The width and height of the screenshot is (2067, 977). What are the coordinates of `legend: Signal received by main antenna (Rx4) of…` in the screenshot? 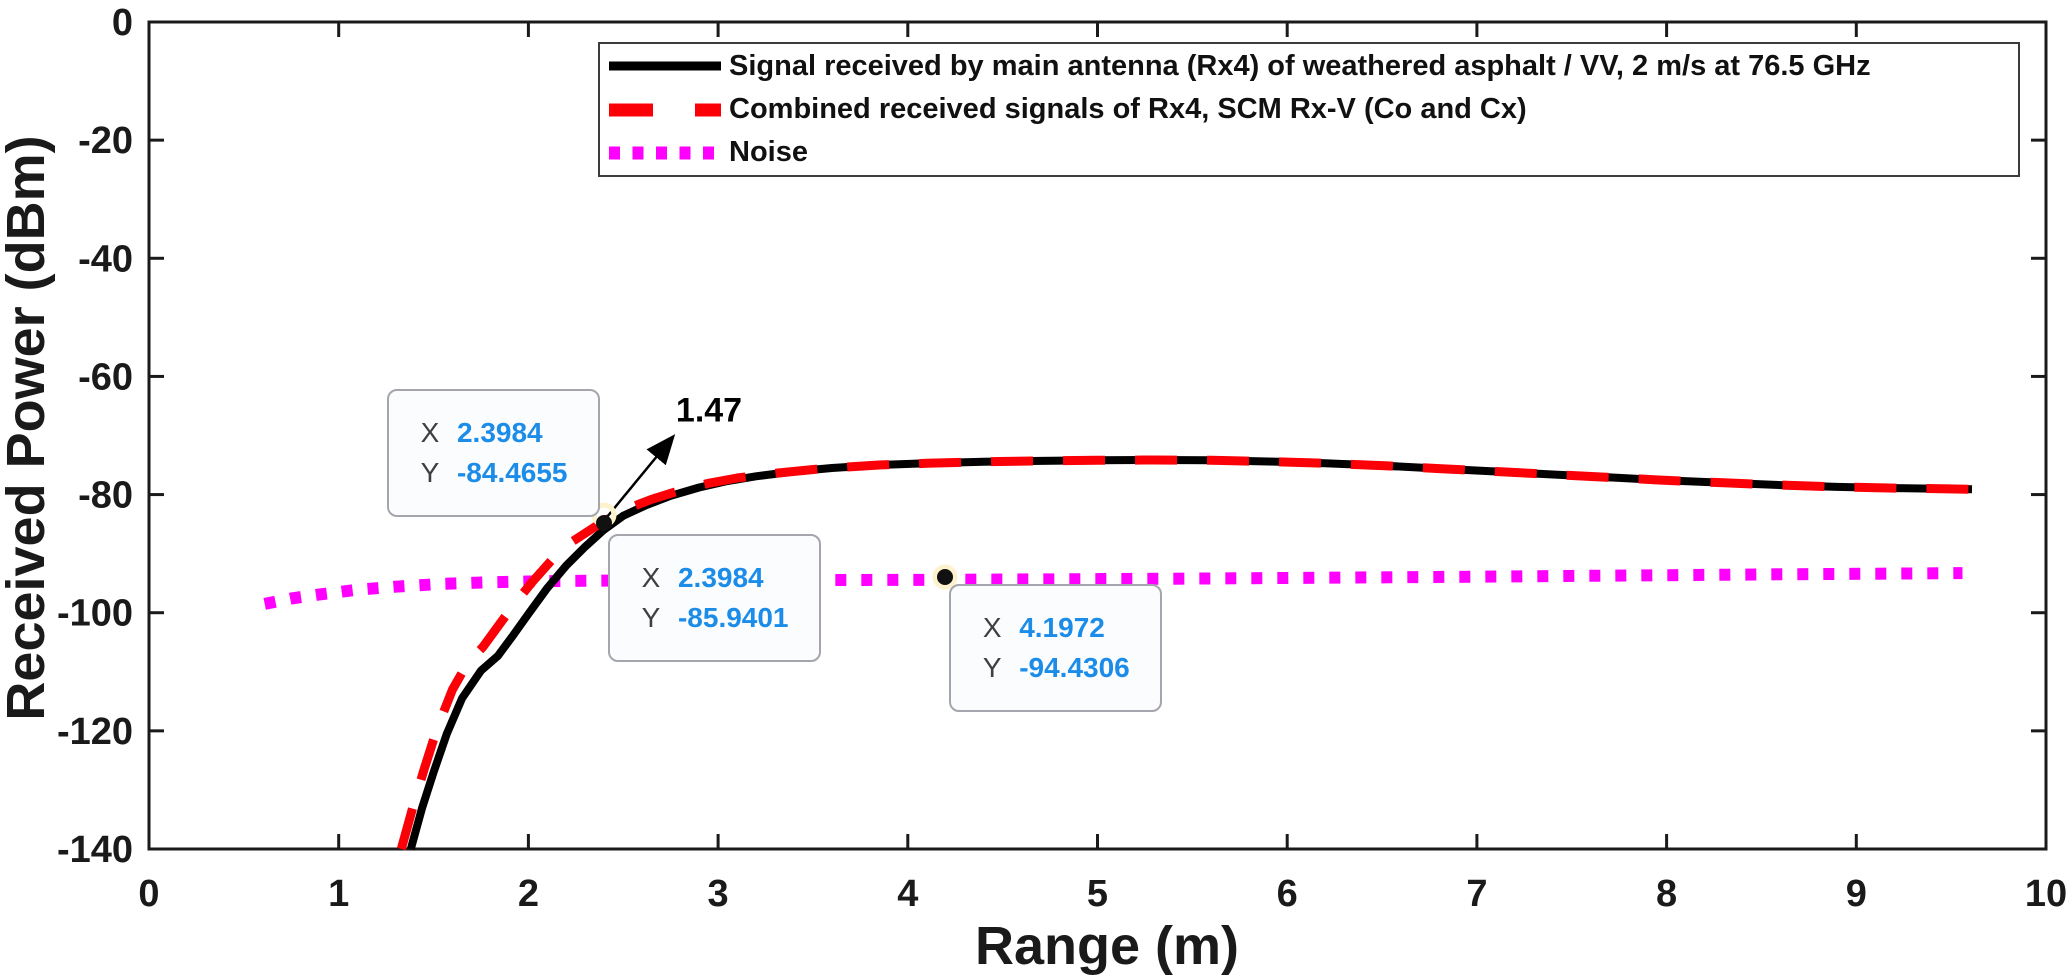 It's located at (1309, 109).